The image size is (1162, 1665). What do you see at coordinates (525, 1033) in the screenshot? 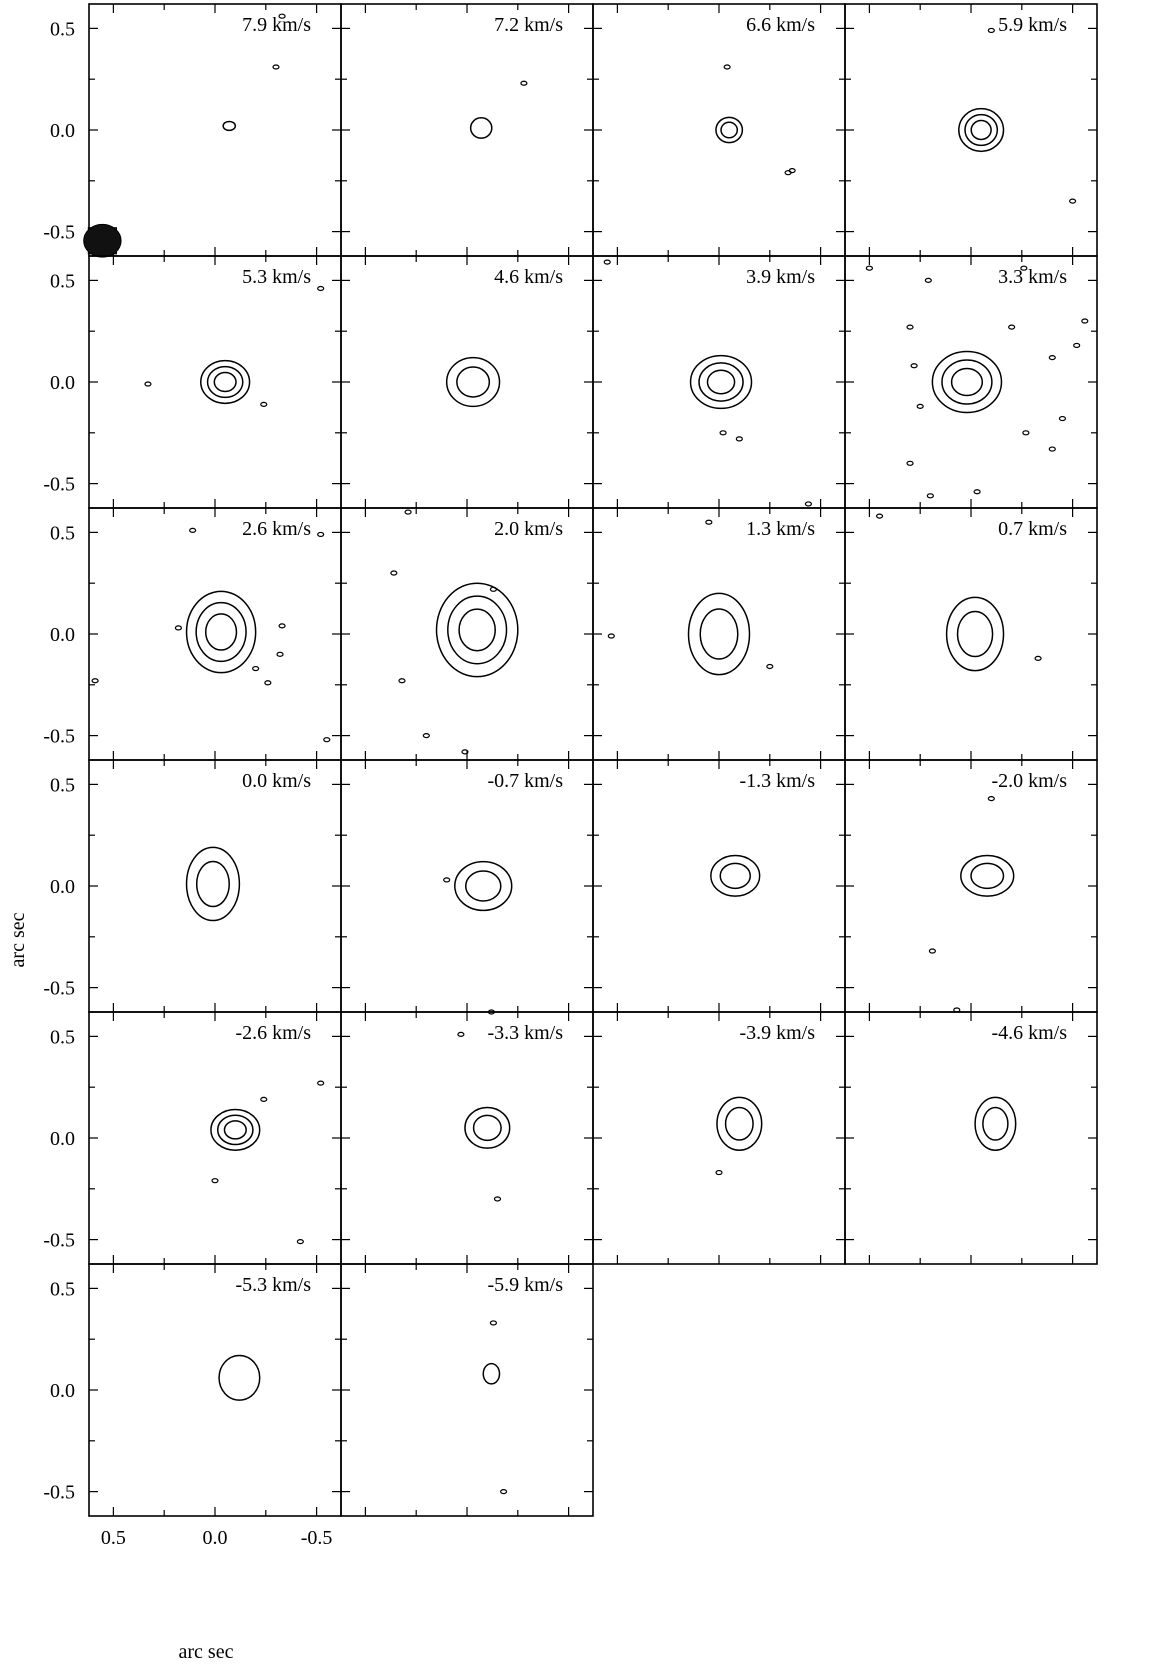
I see `velocity-label: -3.3 km/s` at bounding box center [525, 1033].